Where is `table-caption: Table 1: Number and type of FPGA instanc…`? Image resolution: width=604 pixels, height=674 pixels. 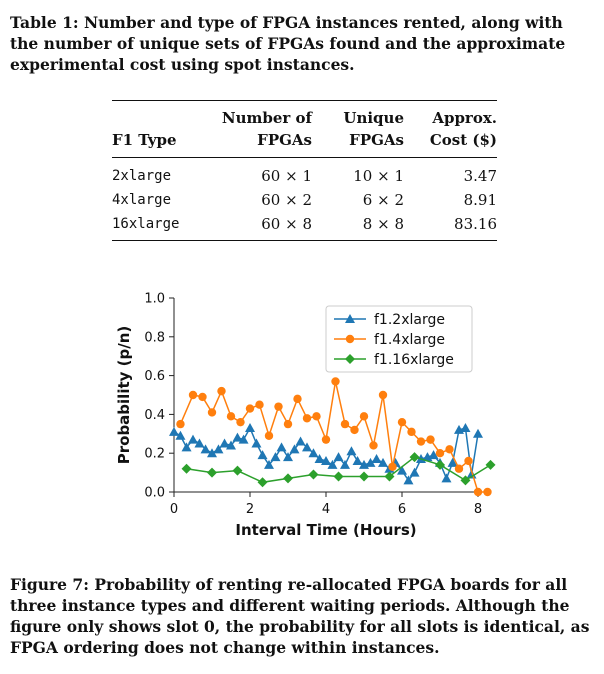 table-caption: Table 1: Number and type of FPGA instanc… is located at coordinates (288, 43).